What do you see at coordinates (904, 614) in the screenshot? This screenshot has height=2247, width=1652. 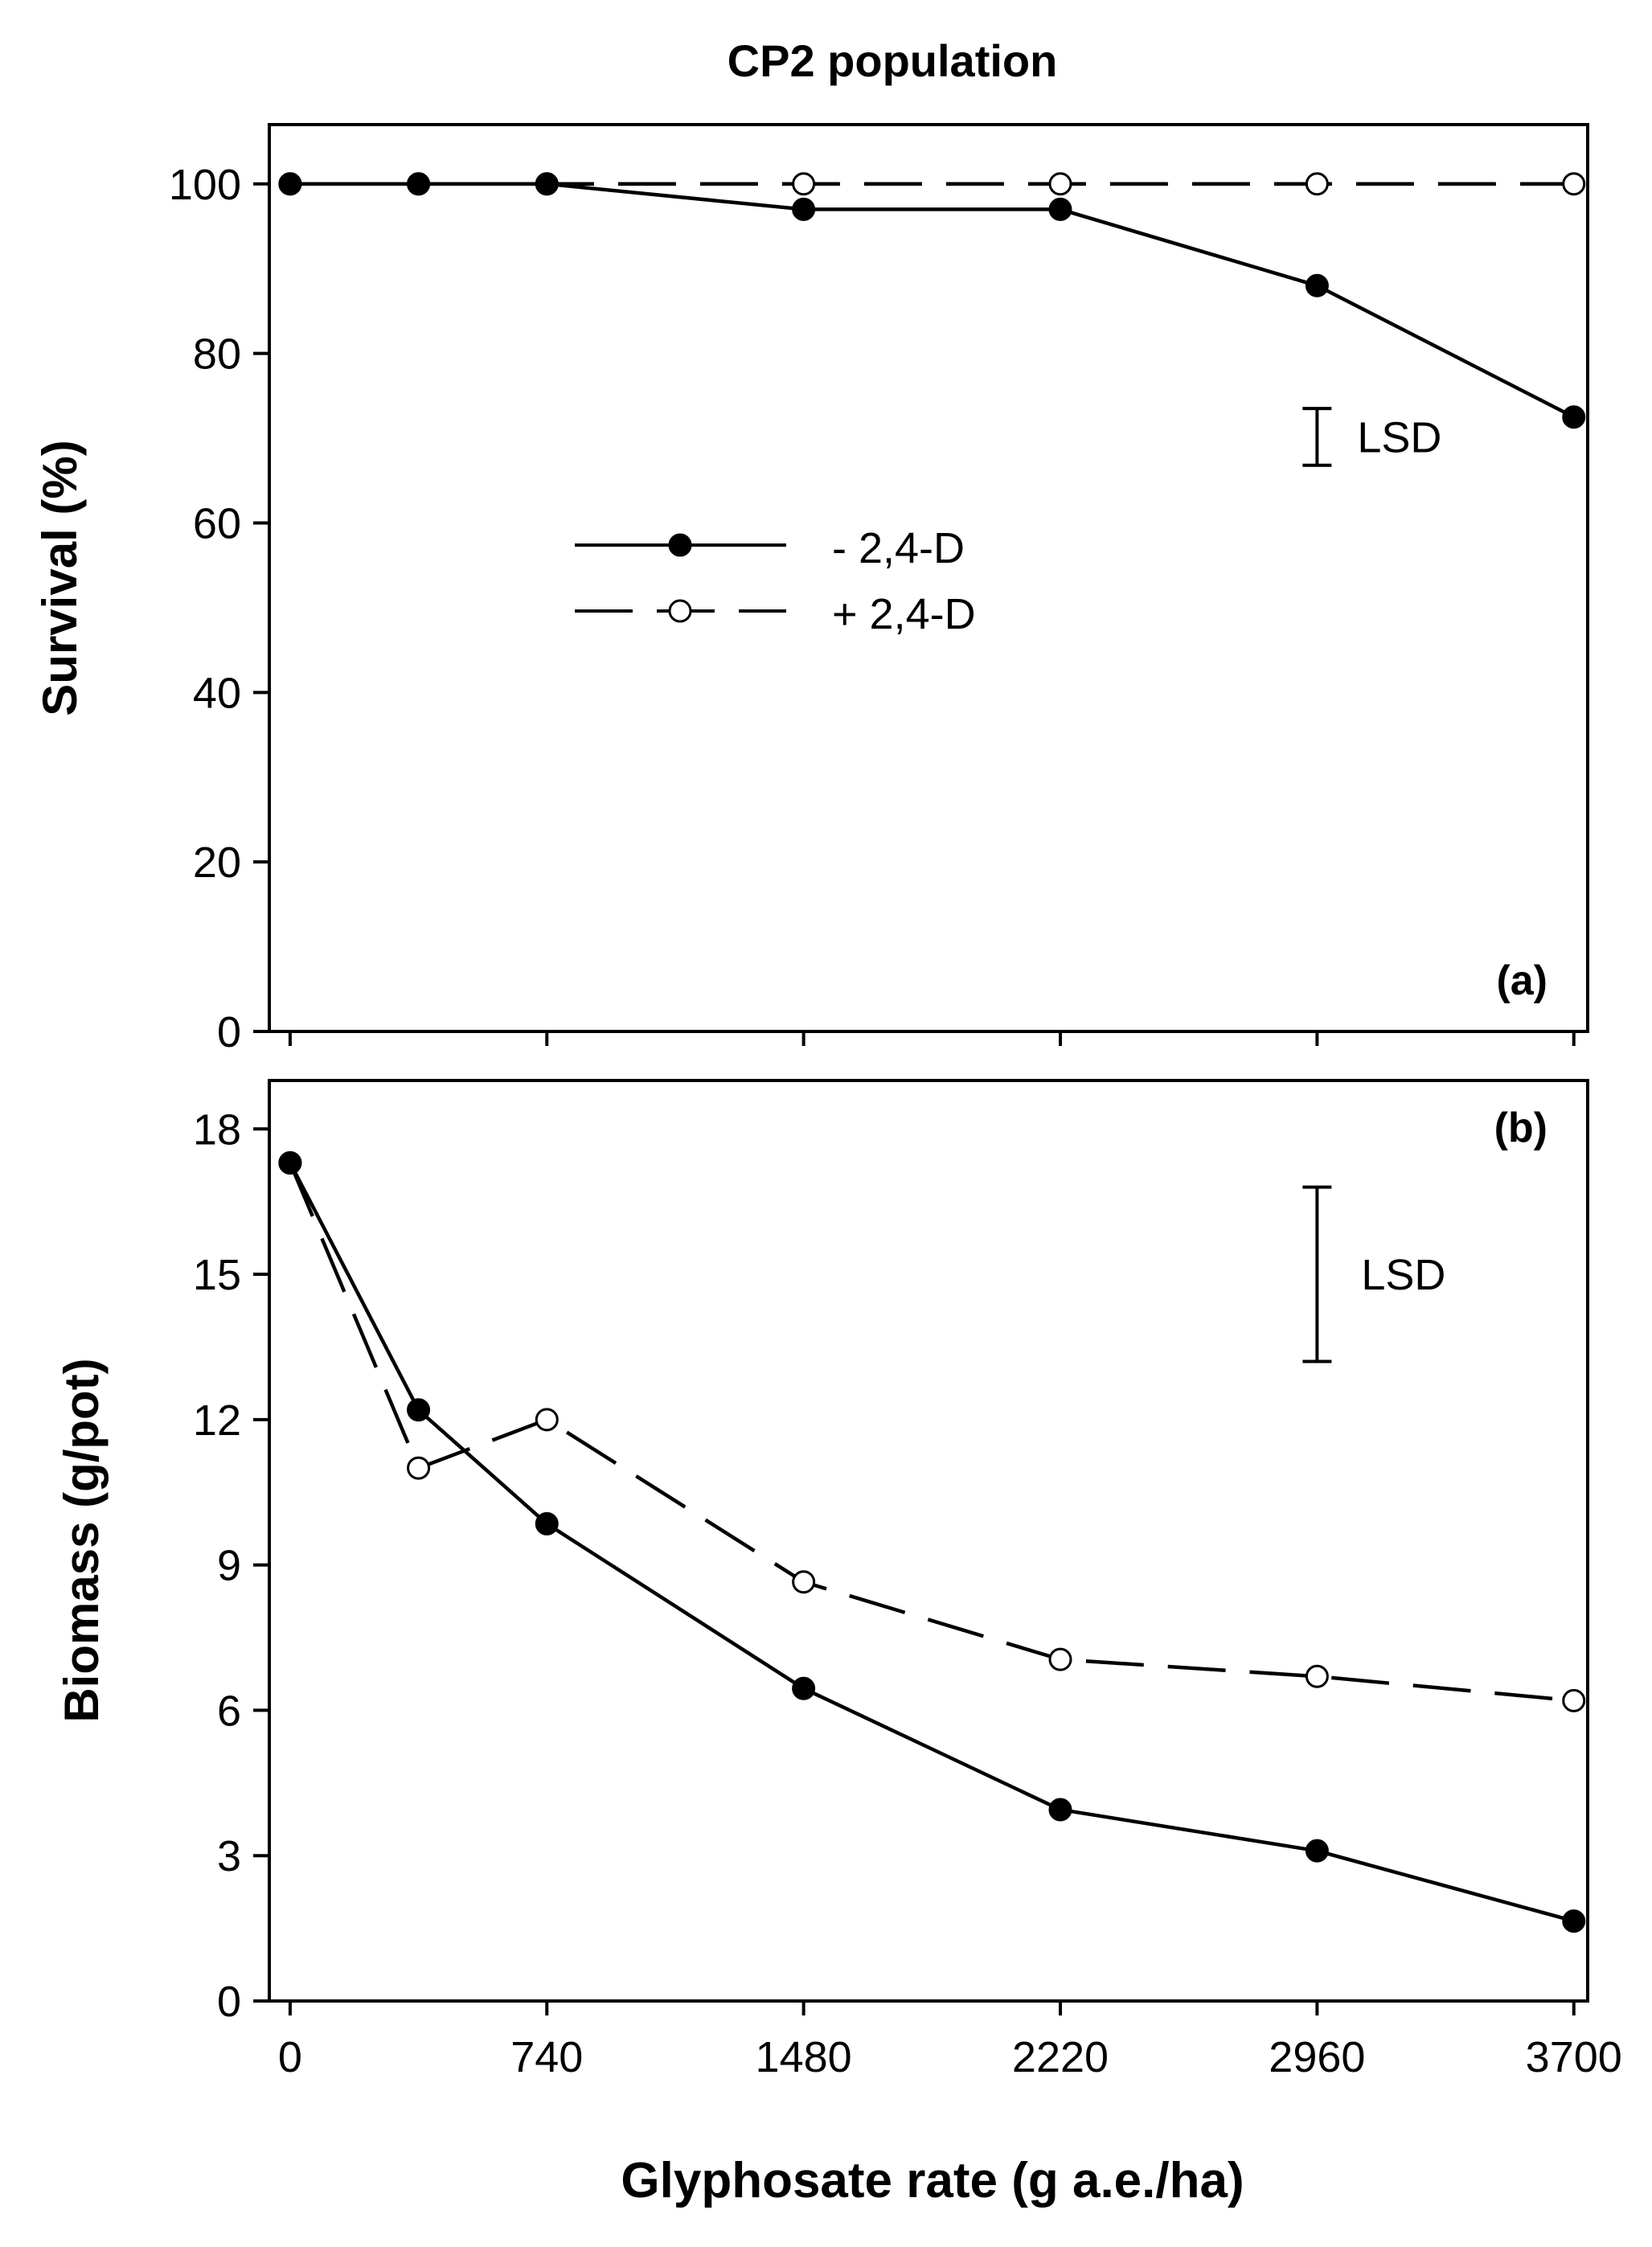 I see `legend-label-plus: + 2,4-D` at bounding box center [904, 614].